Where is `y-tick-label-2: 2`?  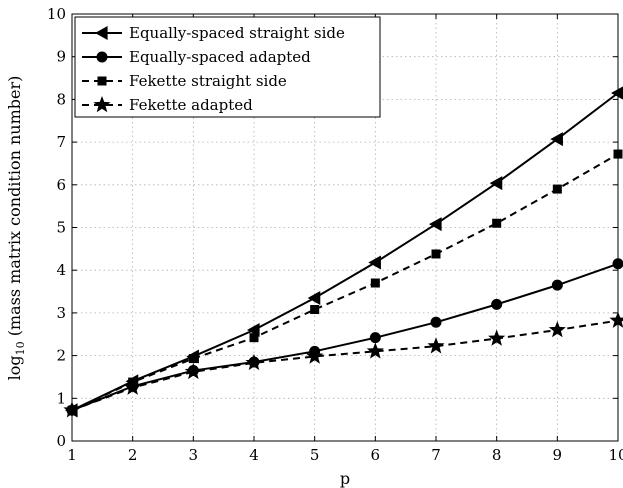
y-tick-label-2: 2 is located at coordinates (61, 356).